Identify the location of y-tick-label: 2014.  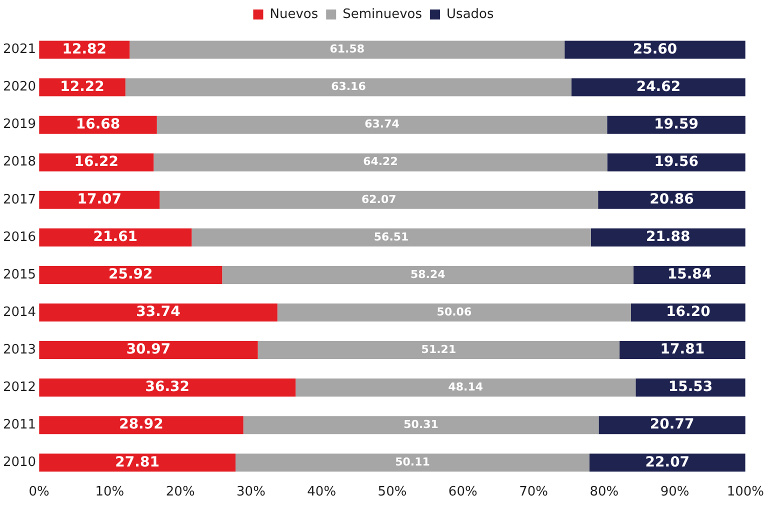
(19, 312).